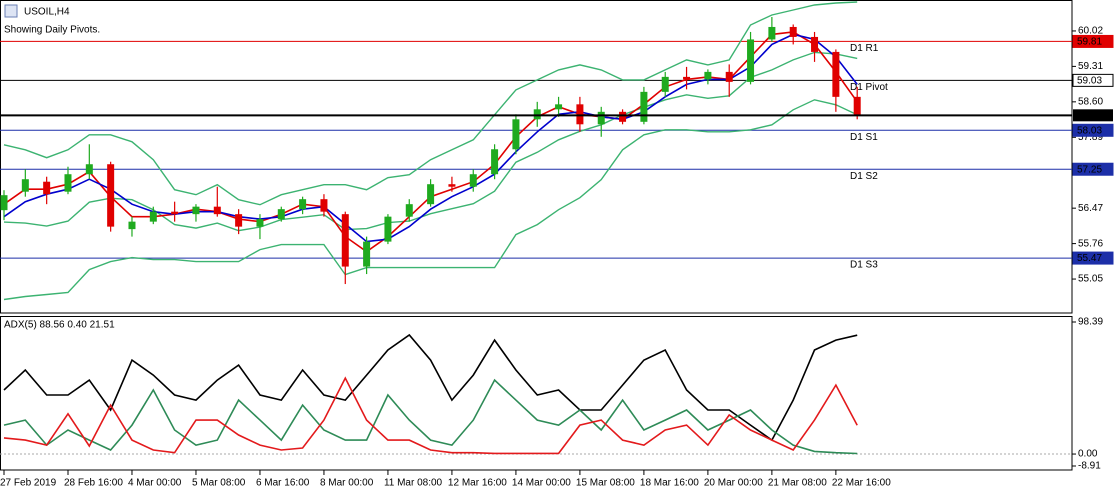 Image resolution: width=1114 pixels, height=495 pixels. Describe the element at coordinates (1090, 101) in the screenshot. I see `y-tick-label: 58.60` at that location.